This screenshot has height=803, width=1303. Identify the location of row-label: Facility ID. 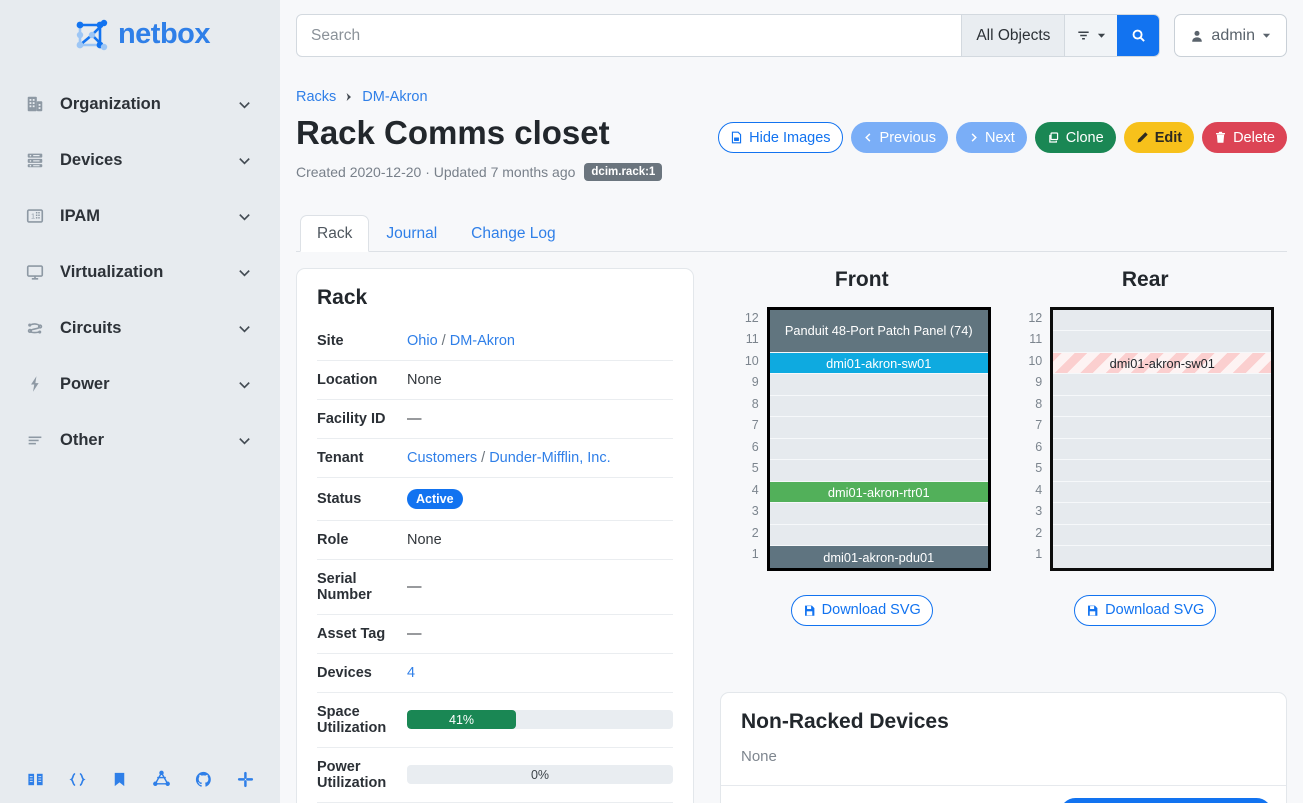
(362, 418).